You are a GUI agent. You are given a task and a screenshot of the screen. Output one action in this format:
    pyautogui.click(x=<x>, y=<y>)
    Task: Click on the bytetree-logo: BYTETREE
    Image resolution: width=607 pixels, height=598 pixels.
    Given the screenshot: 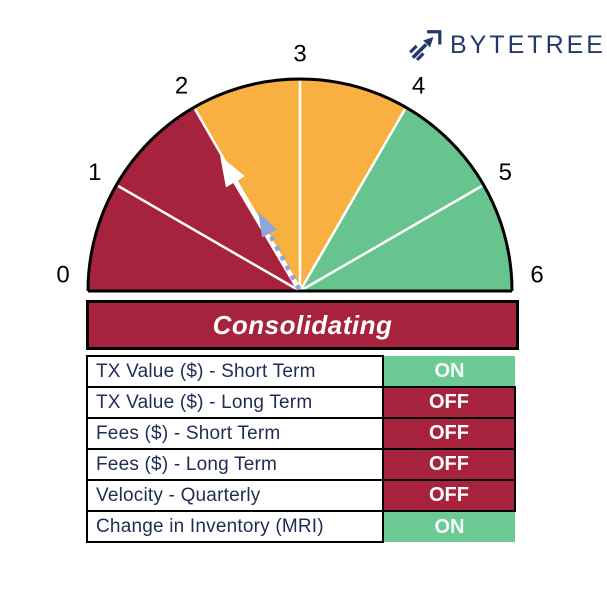 What is the action you would take?
    pyautogui.click(x=506, y=45)
    